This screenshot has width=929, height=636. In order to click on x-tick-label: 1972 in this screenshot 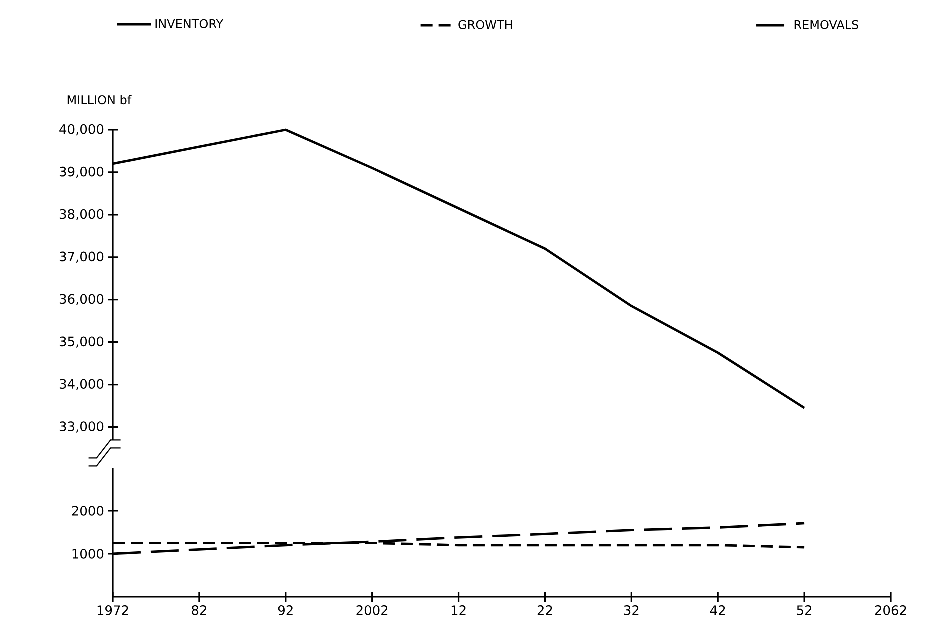, I will do `click(113, 611)`.